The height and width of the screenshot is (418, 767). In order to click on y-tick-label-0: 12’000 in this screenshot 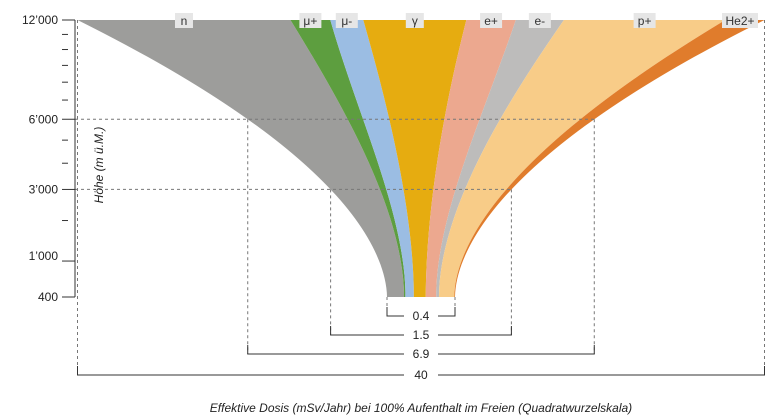, I will do `click(40, 20)`.